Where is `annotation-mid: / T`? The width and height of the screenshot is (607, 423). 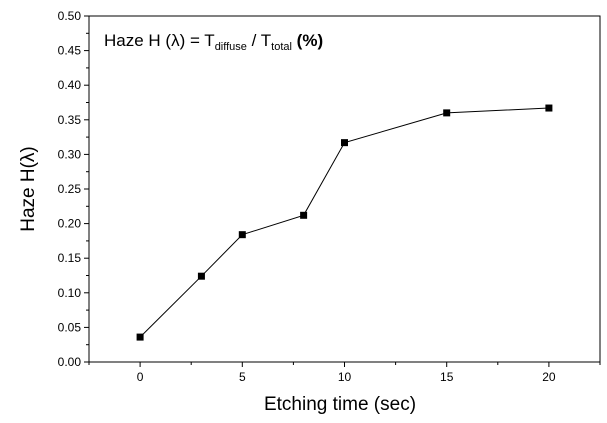
annotation-mid: / T is located at coordinates (259, 40).